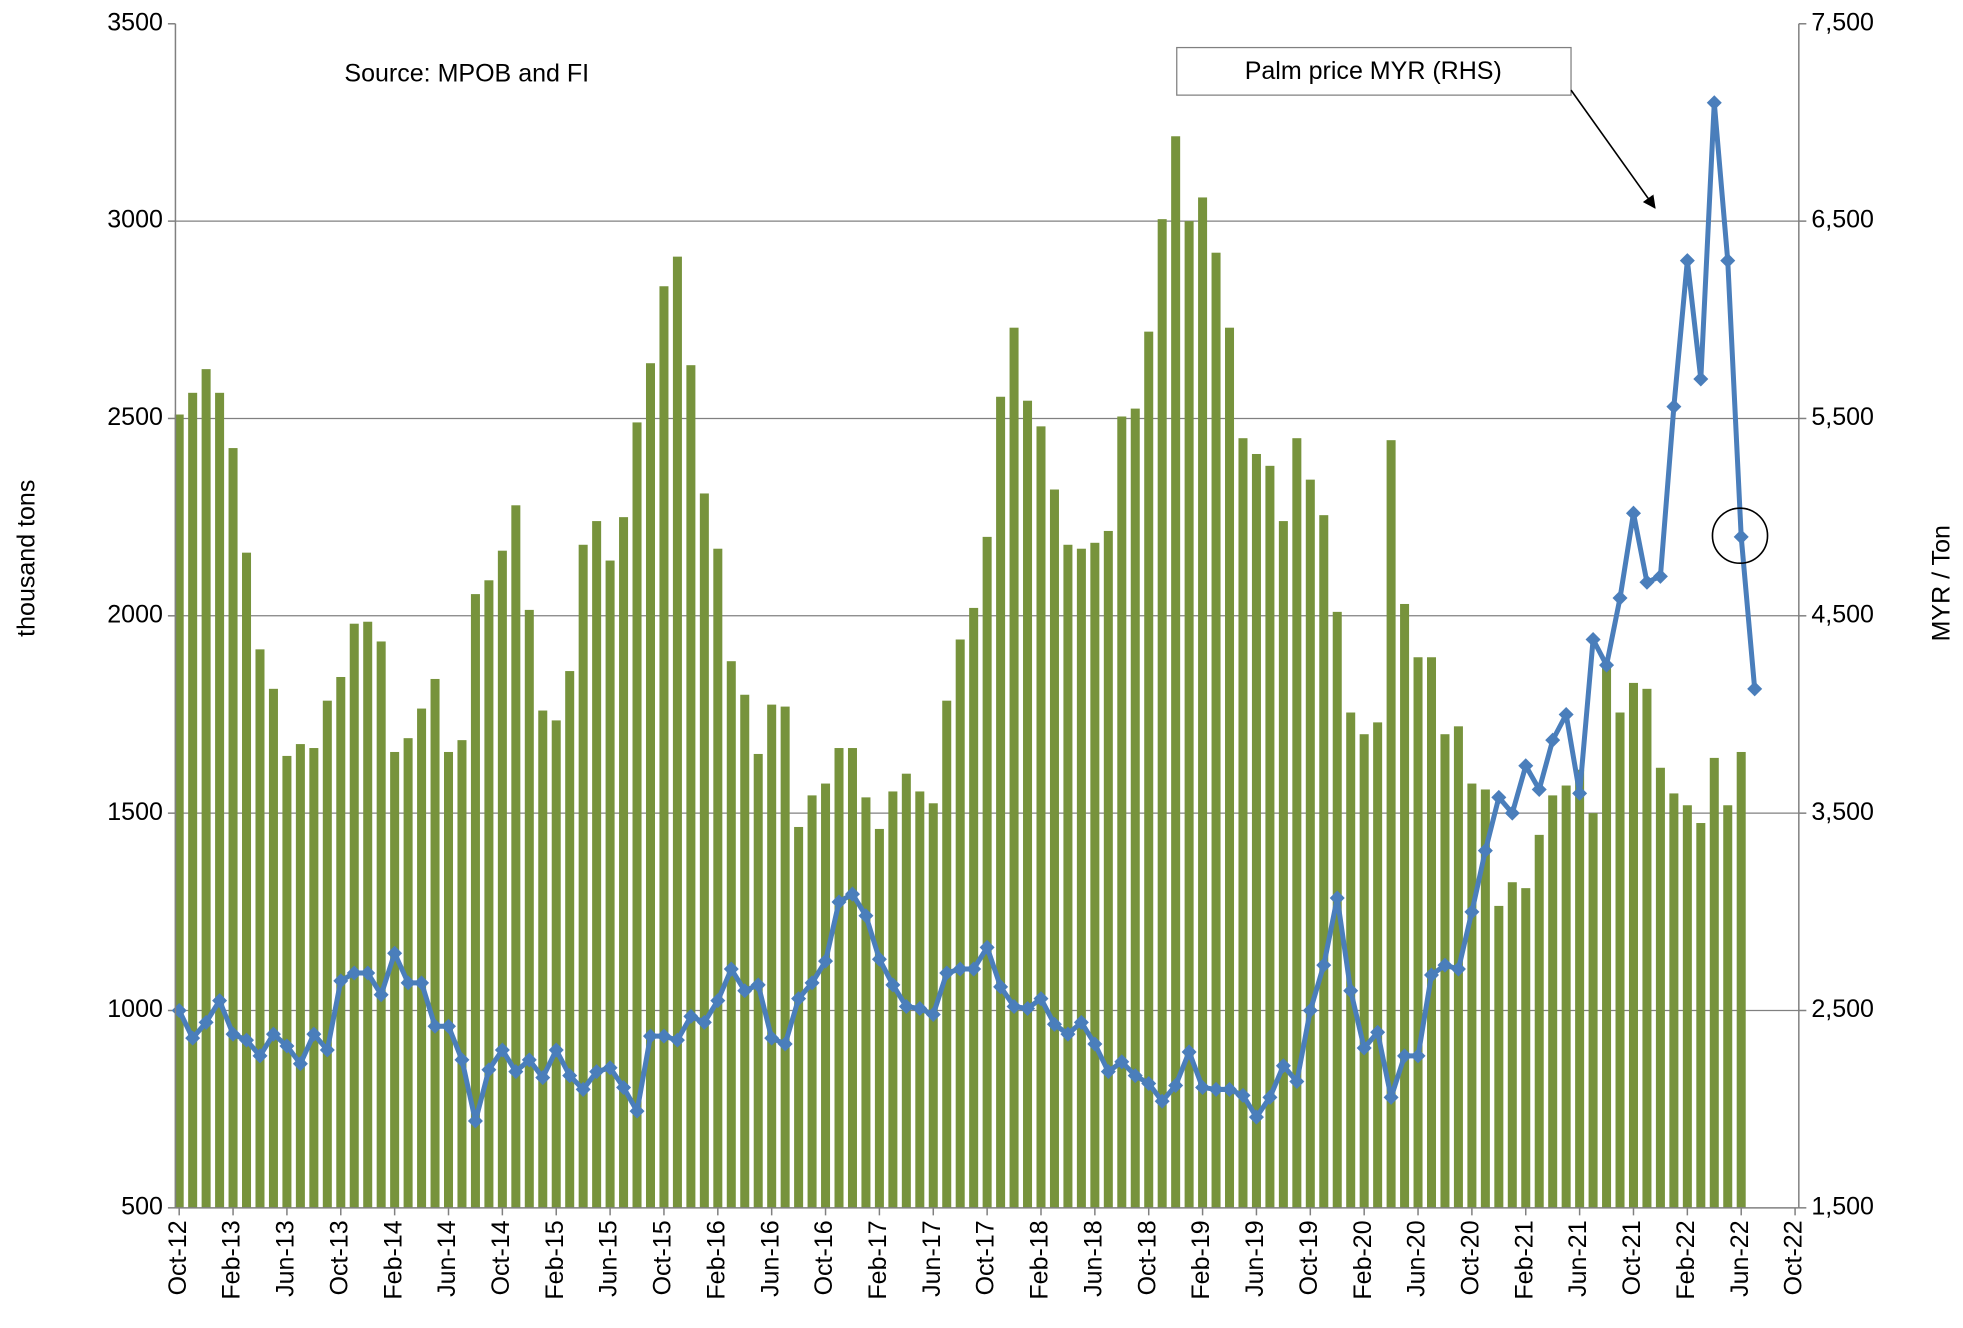 The height and width of the screenshot is (1328, 1963). Describe the element at coordinates (1040, 1259) in the screenshot. I see `x-tick-label: Feb-18` at that location.